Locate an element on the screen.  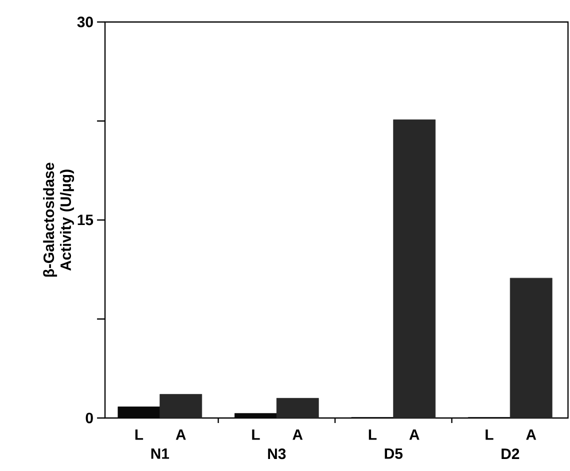
y-axis-title: β-Galactosidase Activity (U/μg) is located at coordinates (58, 219).